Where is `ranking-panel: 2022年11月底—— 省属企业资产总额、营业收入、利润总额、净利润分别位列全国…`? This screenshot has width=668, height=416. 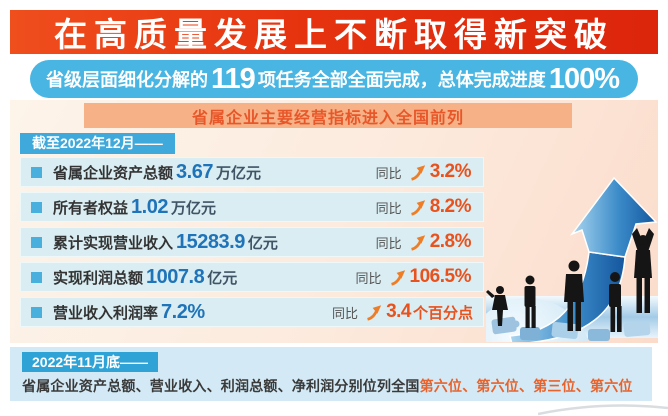
ranking-panel: 2022年11月底—— 省属企业资产总额、营业收入、利润总额、净利润分别位列全国… is located at coordinates (331, 374).